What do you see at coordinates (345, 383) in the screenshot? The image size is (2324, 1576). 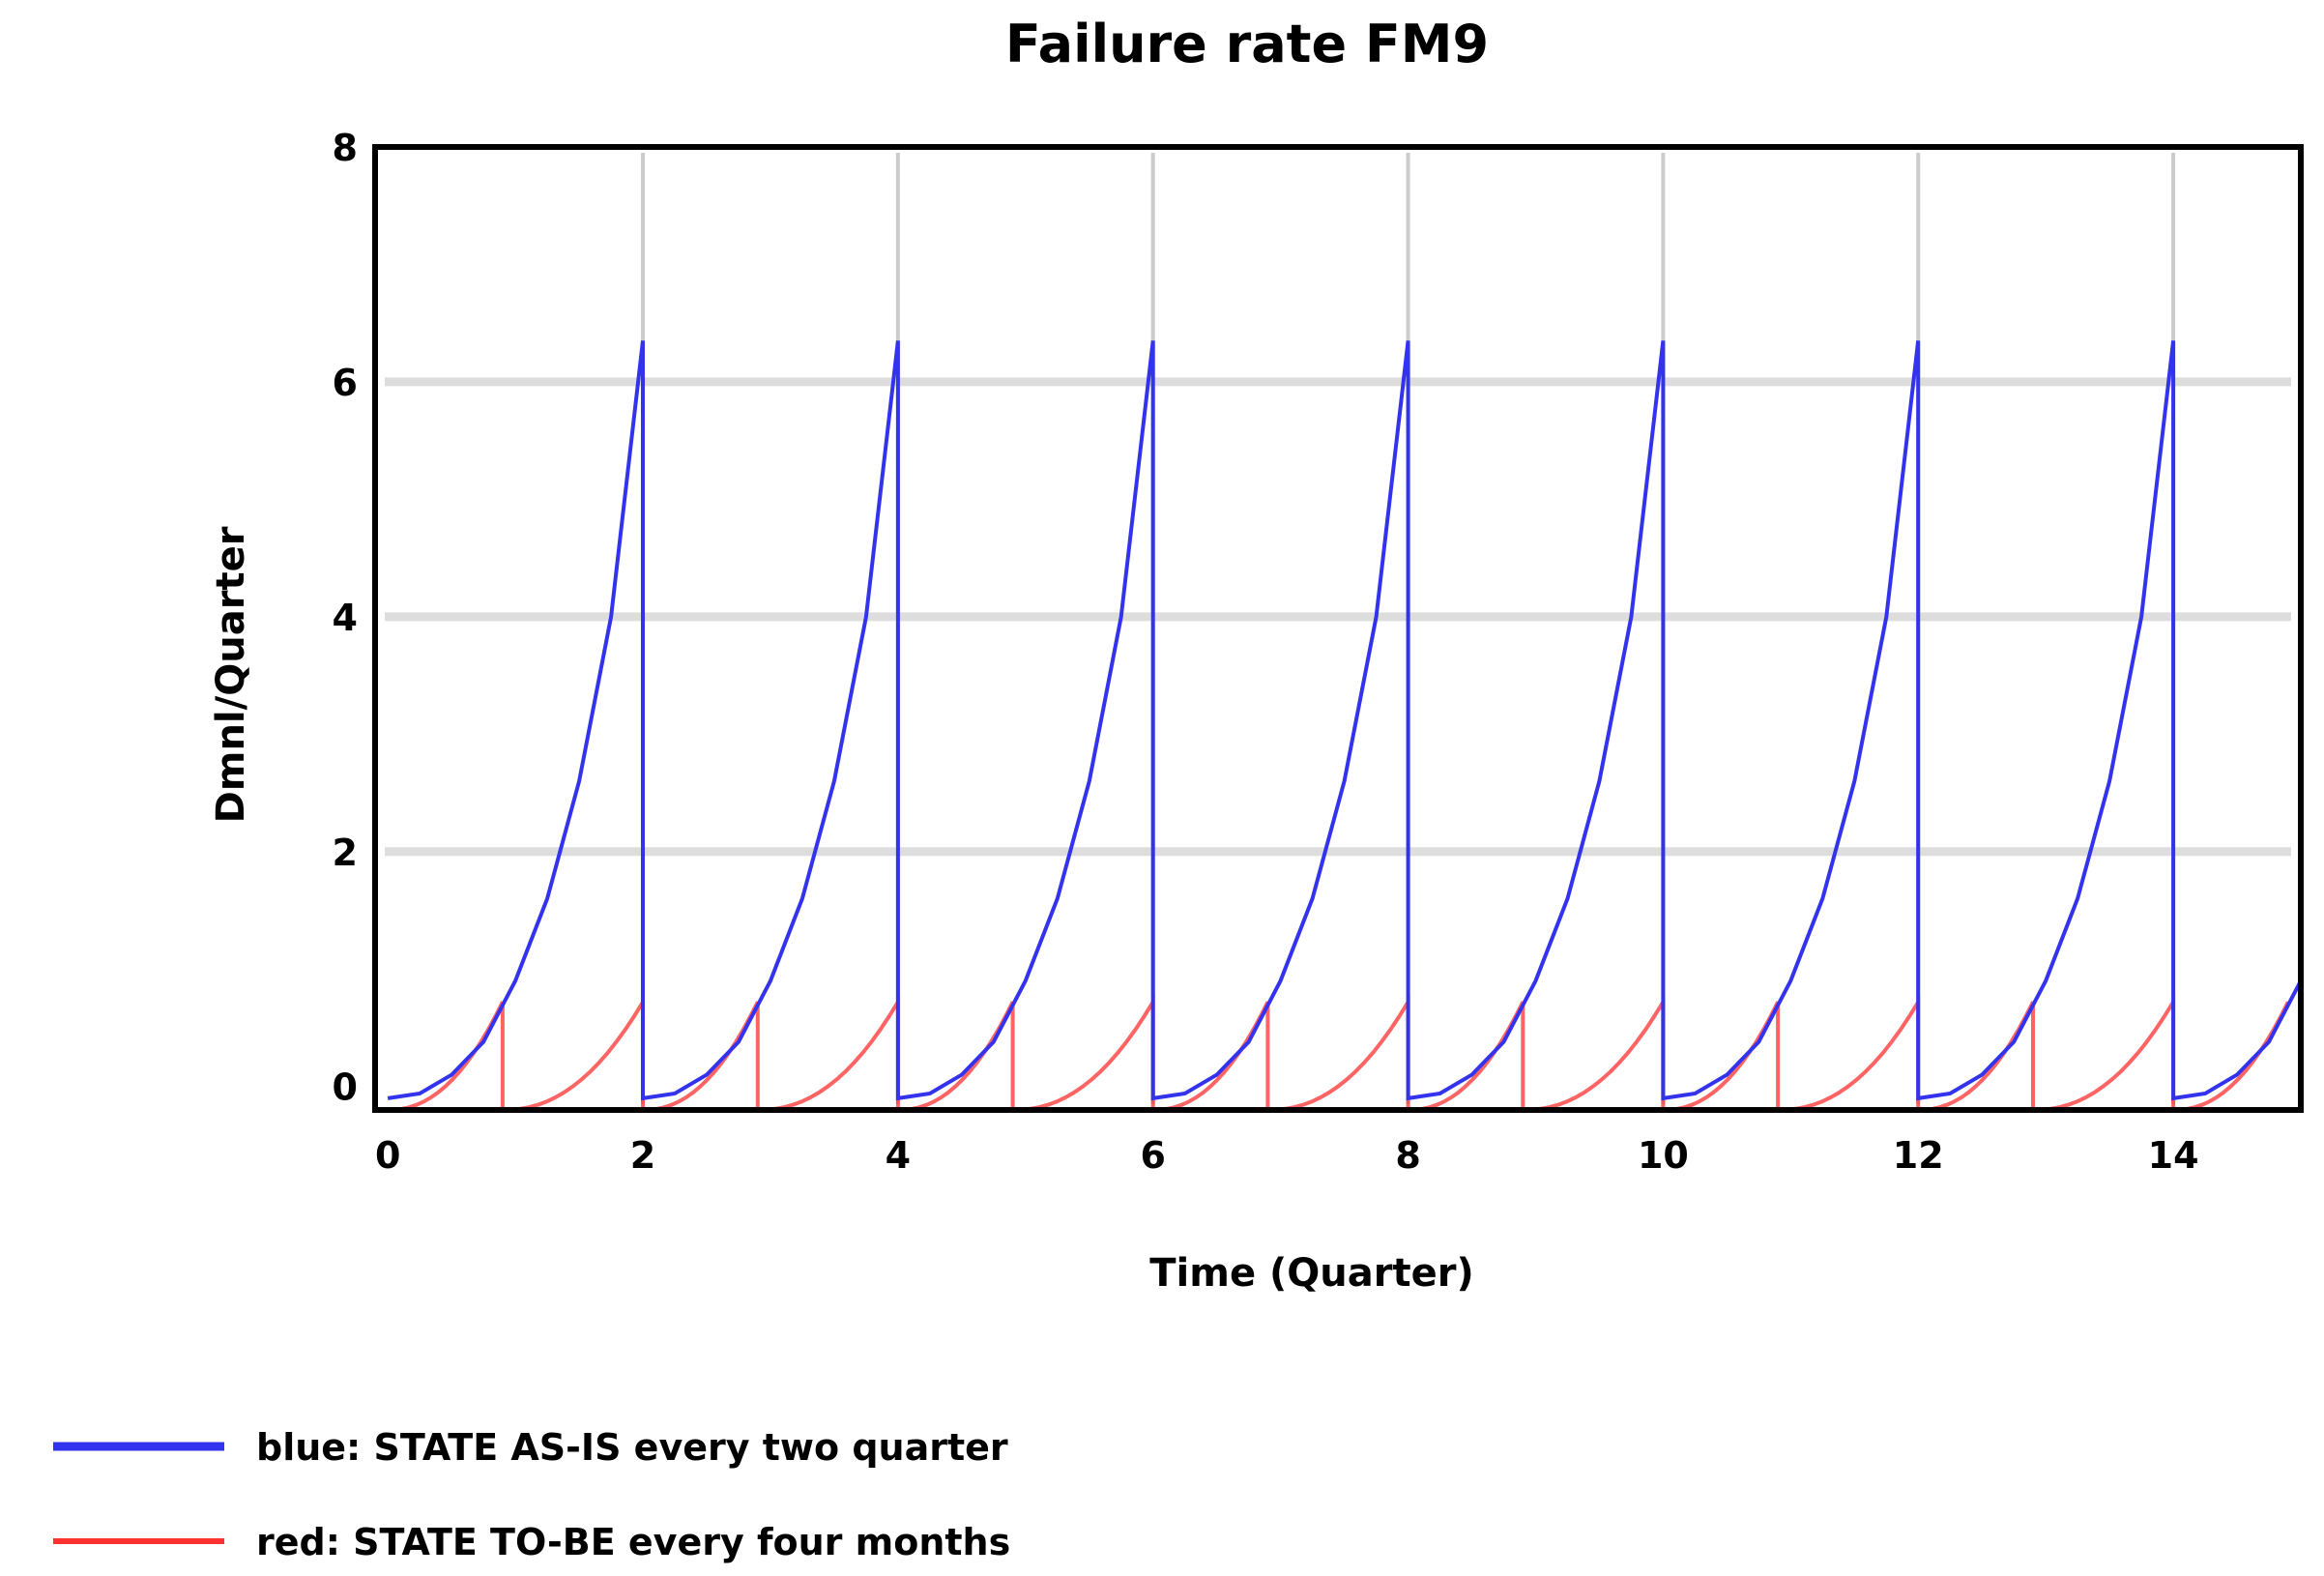 I see `y-tick-label: 6` at bounding box center [345, 383].